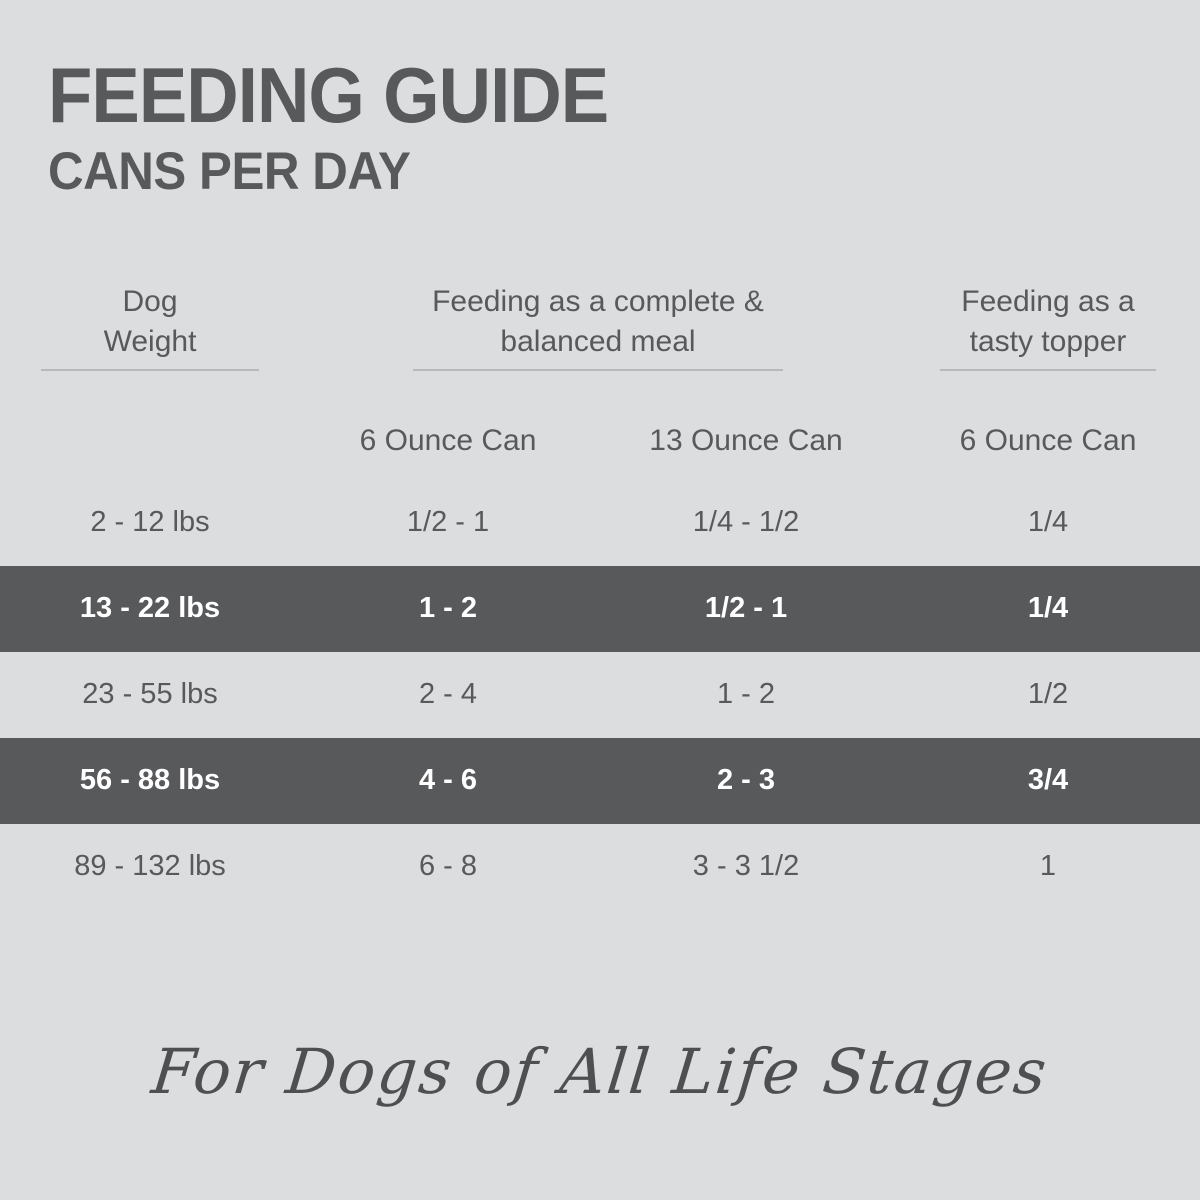 Image resolution: width=1200 pixels, height=1200 pixels. Describe the element at coordinates (150, 608) in the screenshot. I see `cell-dog-weight: 13 - 22 lbs` at that location.